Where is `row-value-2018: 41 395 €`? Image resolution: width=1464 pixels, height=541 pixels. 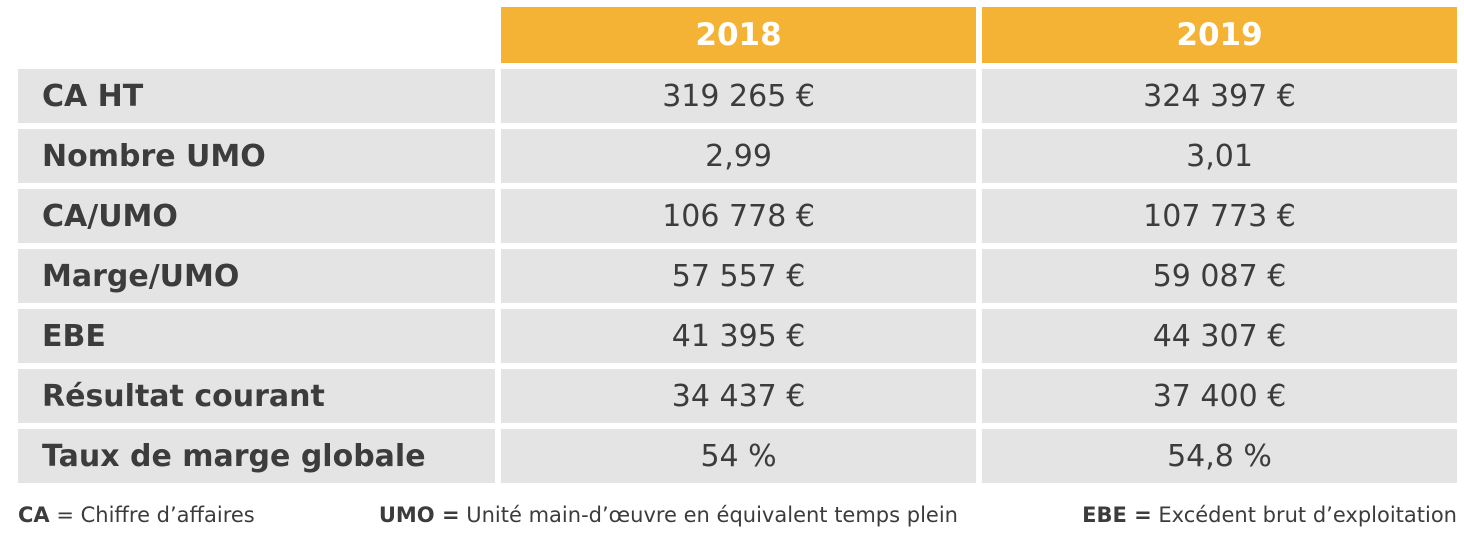
row-value-2018: 41 395 € is located at coordinates (739, 336).